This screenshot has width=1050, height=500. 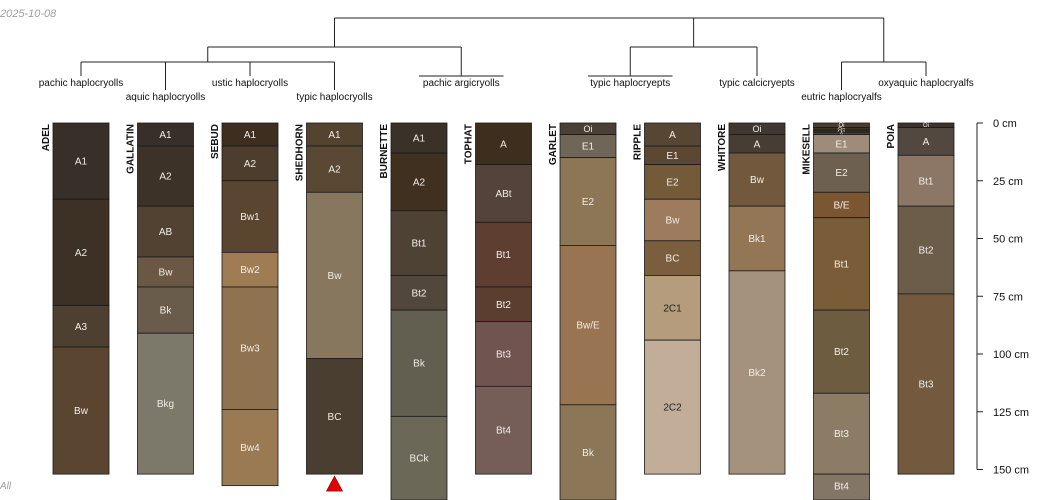 What do you see at coordinates (384, 151) in the screenshot?
I see `profile-name: BURNETTE` at bounding box center [384, 151].